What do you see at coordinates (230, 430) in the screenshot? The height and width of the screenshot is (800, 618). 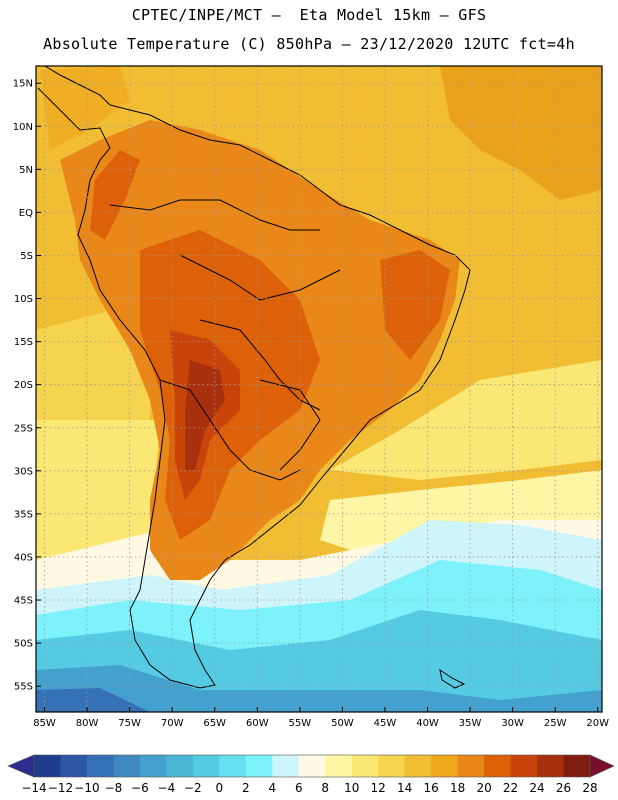 I see `border-argentina` at bounding box center [230, 430].